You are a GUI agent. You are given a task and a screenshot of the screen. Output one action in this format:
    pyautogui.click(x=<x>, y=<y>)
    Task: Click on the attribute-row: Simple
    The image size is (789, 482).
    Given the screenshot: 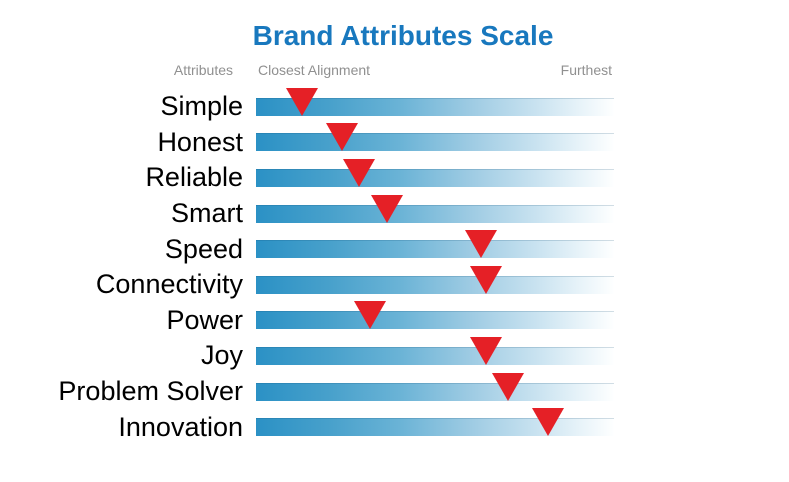 What is the action you would take?
    pyautogui.click(x=307, y=106)
    